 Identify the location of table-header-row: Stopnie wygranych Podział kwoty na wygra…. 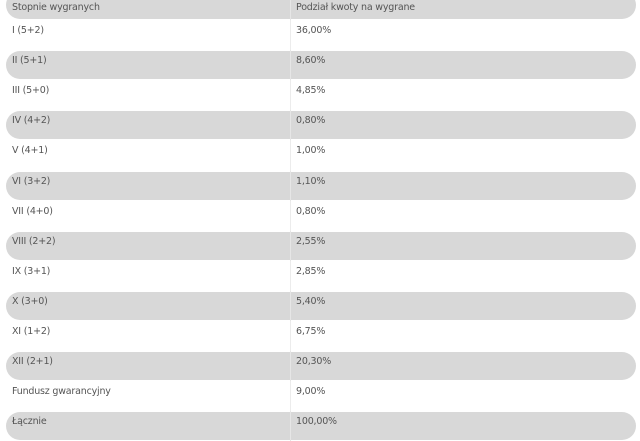
(321, 10).